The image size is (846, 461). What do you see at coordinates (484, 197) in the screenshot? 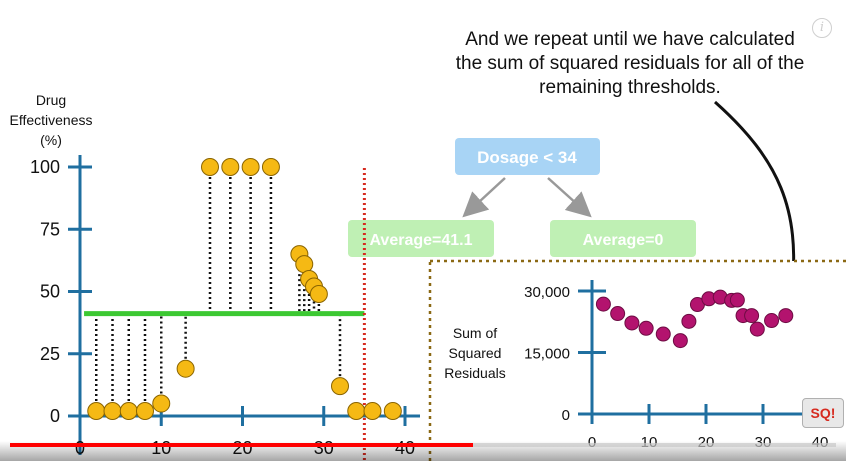
I see `tree-branch-left` at bounding box center [484, 197].